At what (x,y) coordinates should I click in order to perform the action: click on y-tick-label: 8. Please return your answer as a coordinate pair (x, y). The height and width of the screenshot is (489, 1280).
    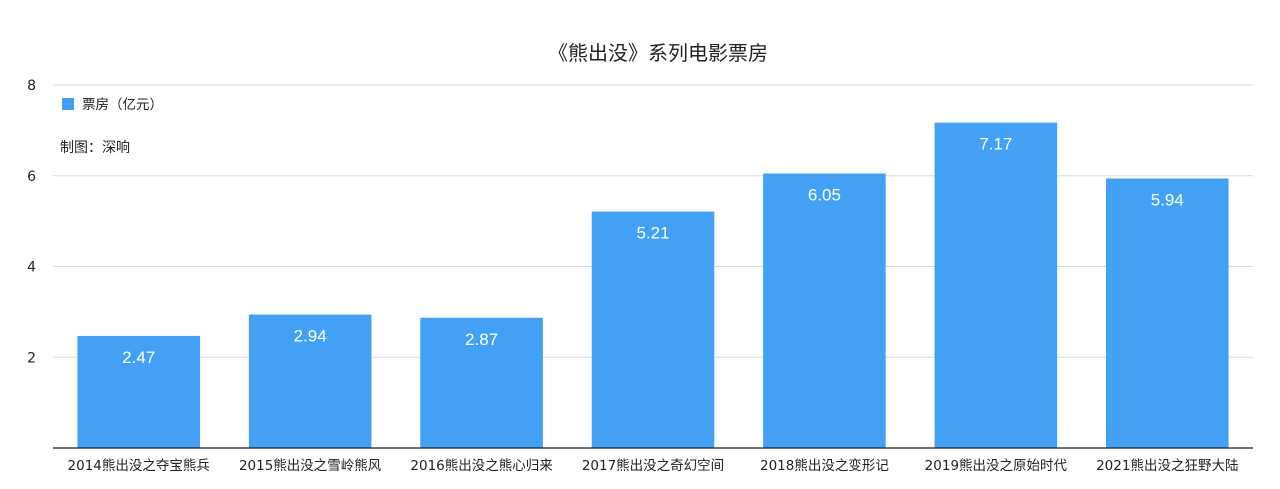
    Looking at the image, I should click on (31, 86).